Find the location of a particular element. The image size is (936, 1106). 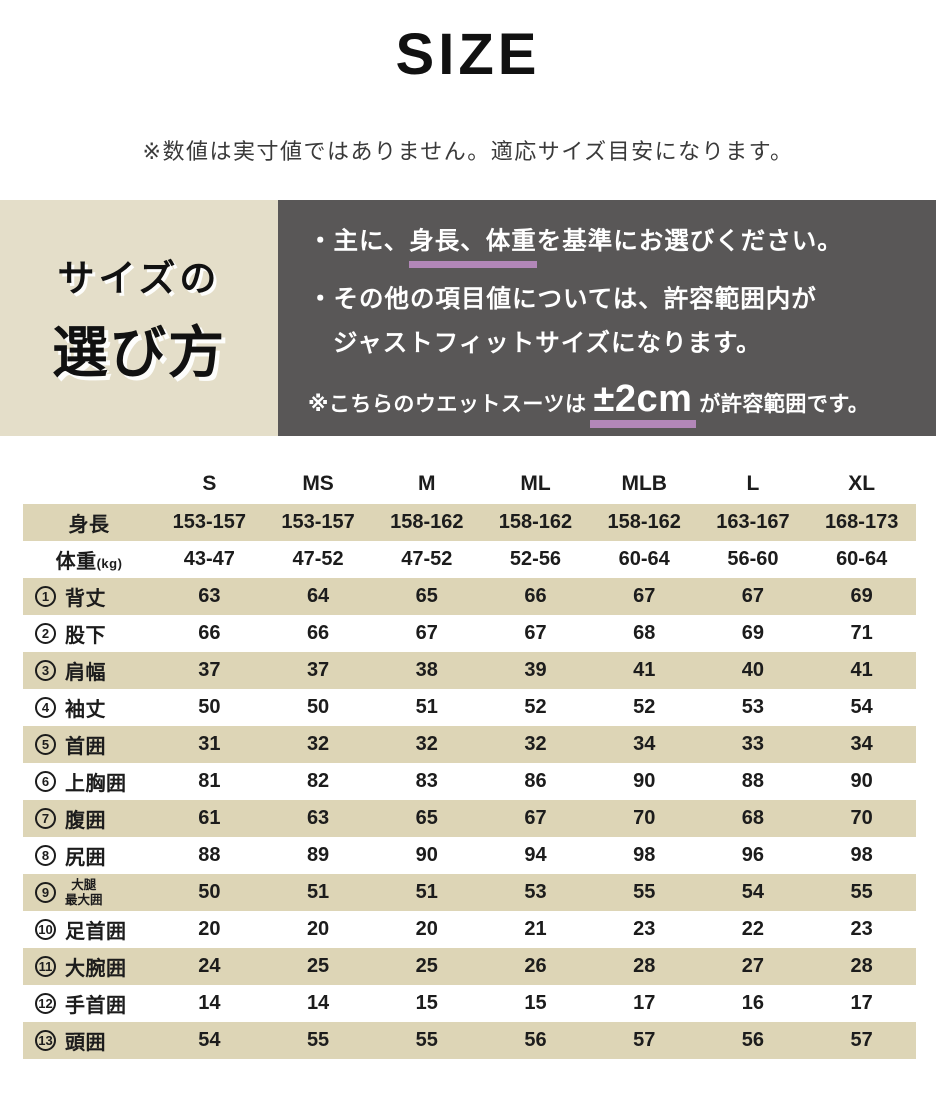

tolerance-note: ※こちらのウエットスーツは ±2cm が許容範囲です。 is located at coordinates (616, 404).